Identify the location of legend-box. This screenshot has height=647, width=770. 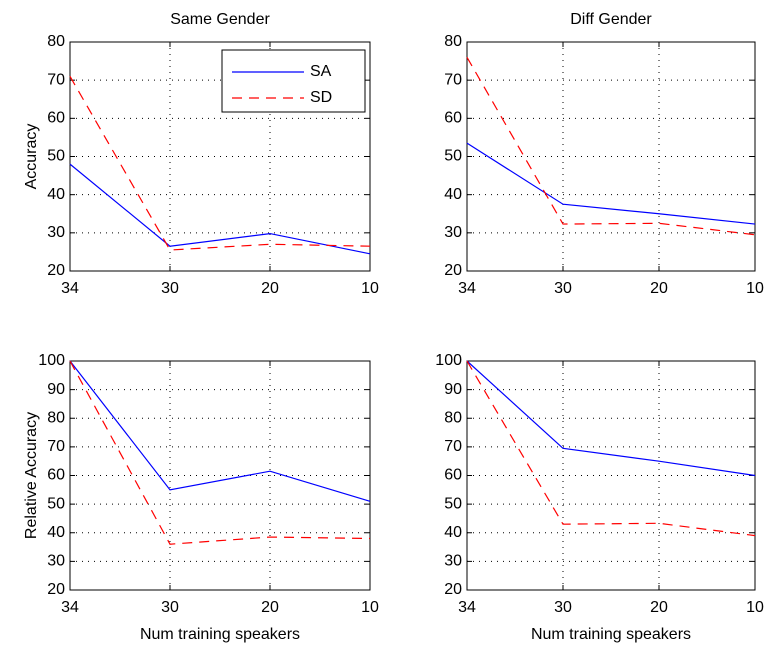
(293, 81).